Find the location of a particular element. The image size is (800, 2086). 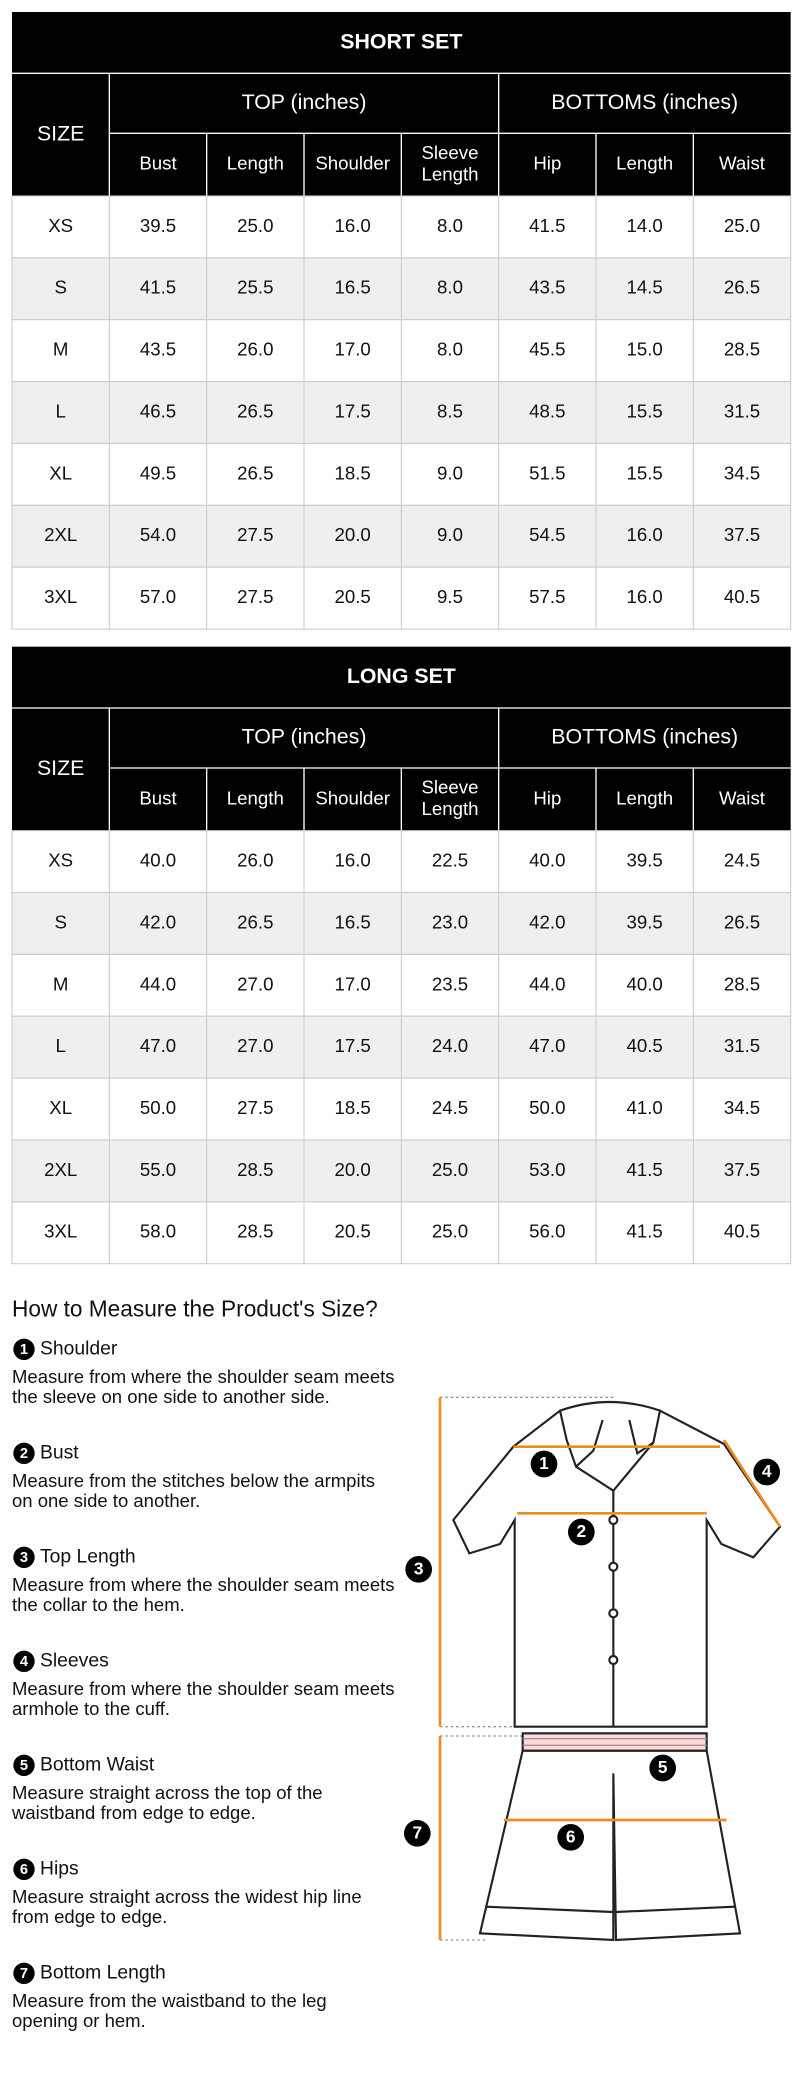

value-cell: 15.5 is located at coordinates (645, 472).